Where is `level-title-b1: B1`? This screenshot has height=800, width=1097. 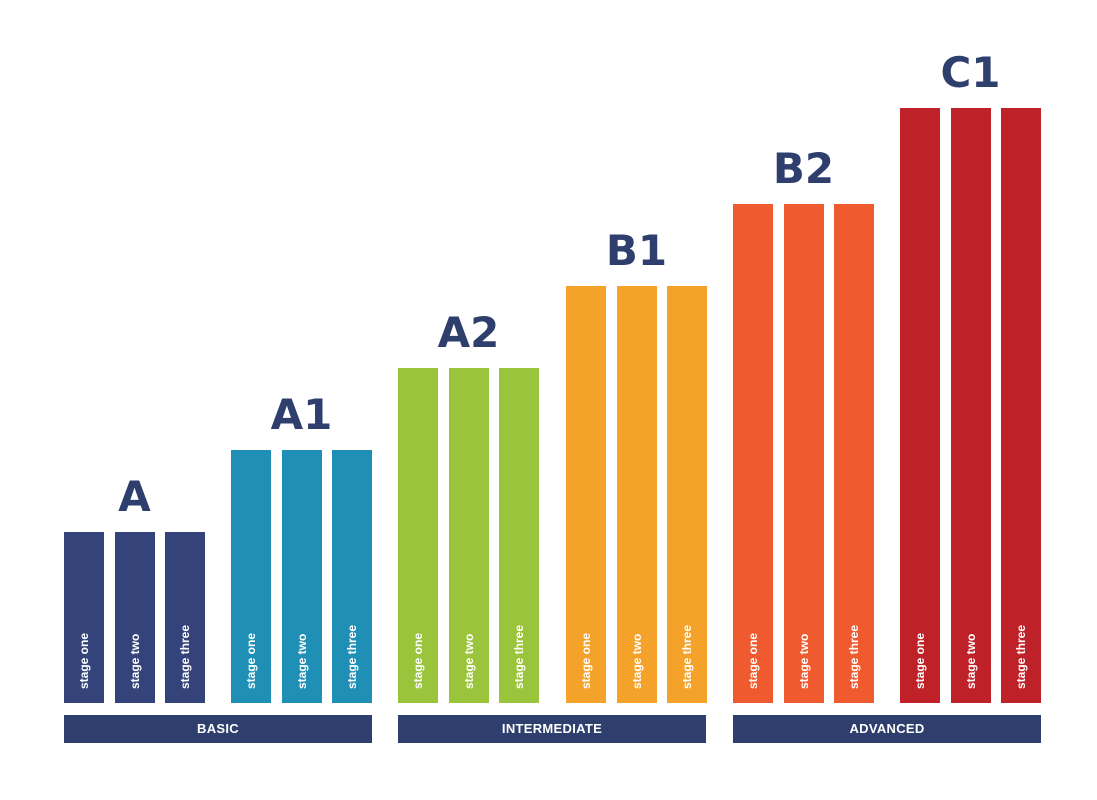
level-title-b1: B1 is located at coordinates (636, 250).